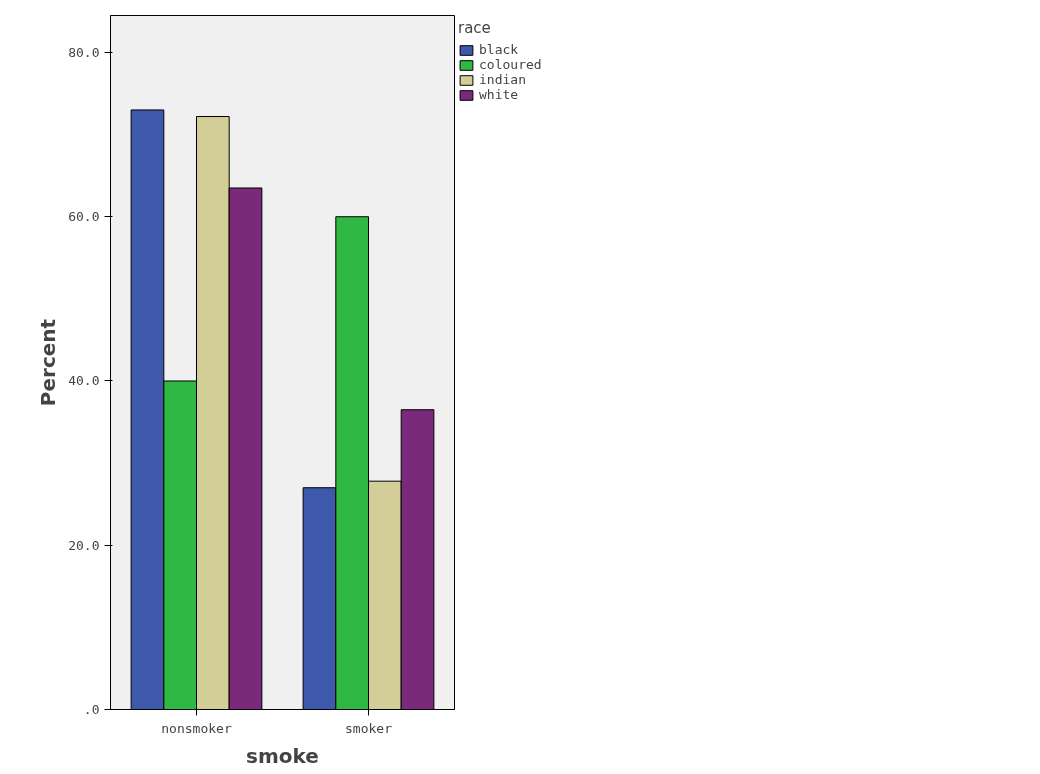 The image size is (1040, 774). What do you see at coordinates (510, 64) in the screenshot?
I see `legend-label: coloured` at bounding box center [510, 64].